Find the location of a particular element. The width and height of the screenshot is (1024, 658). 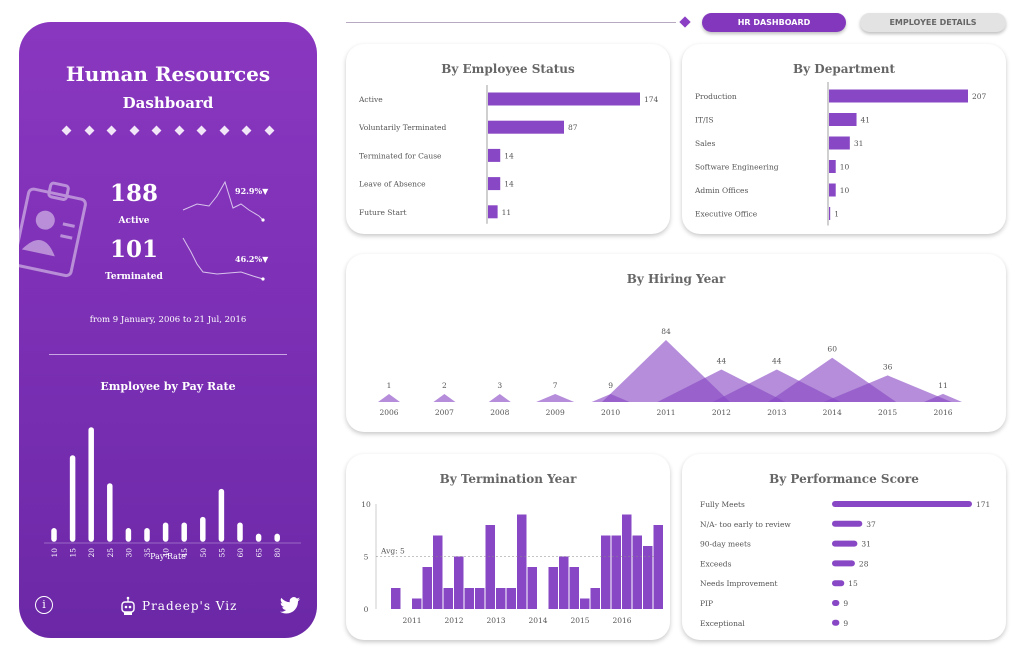

performance-category-label: Exceptional is located at coordinates (722, 623).